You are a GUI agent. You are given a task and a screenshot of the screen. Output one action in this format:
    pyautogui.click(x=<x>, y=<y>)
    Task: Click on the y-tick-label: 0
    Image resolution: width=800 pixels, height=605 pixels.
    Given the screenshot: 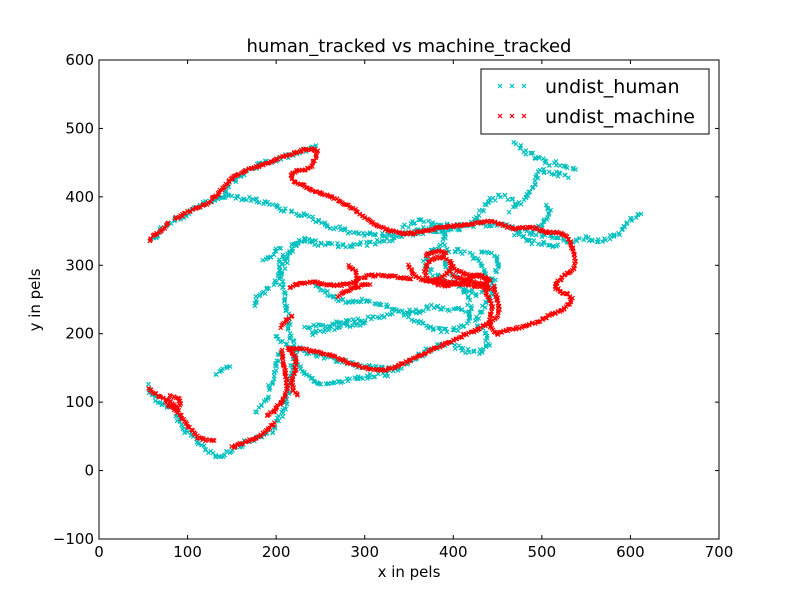 What is the action you would take?
    pyautogui.click(x=89, y=471)
    